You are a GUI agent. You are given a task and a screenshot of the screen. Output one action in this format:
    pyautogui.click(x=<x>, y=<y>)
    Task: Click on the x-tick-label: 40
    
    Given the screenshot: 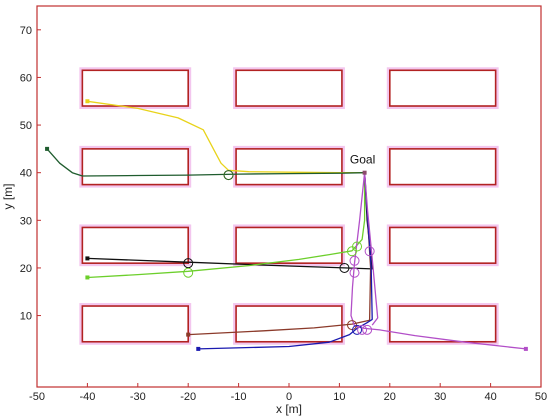 What is the action you would take?
    pyautogui.click(x=490, y=397)
    